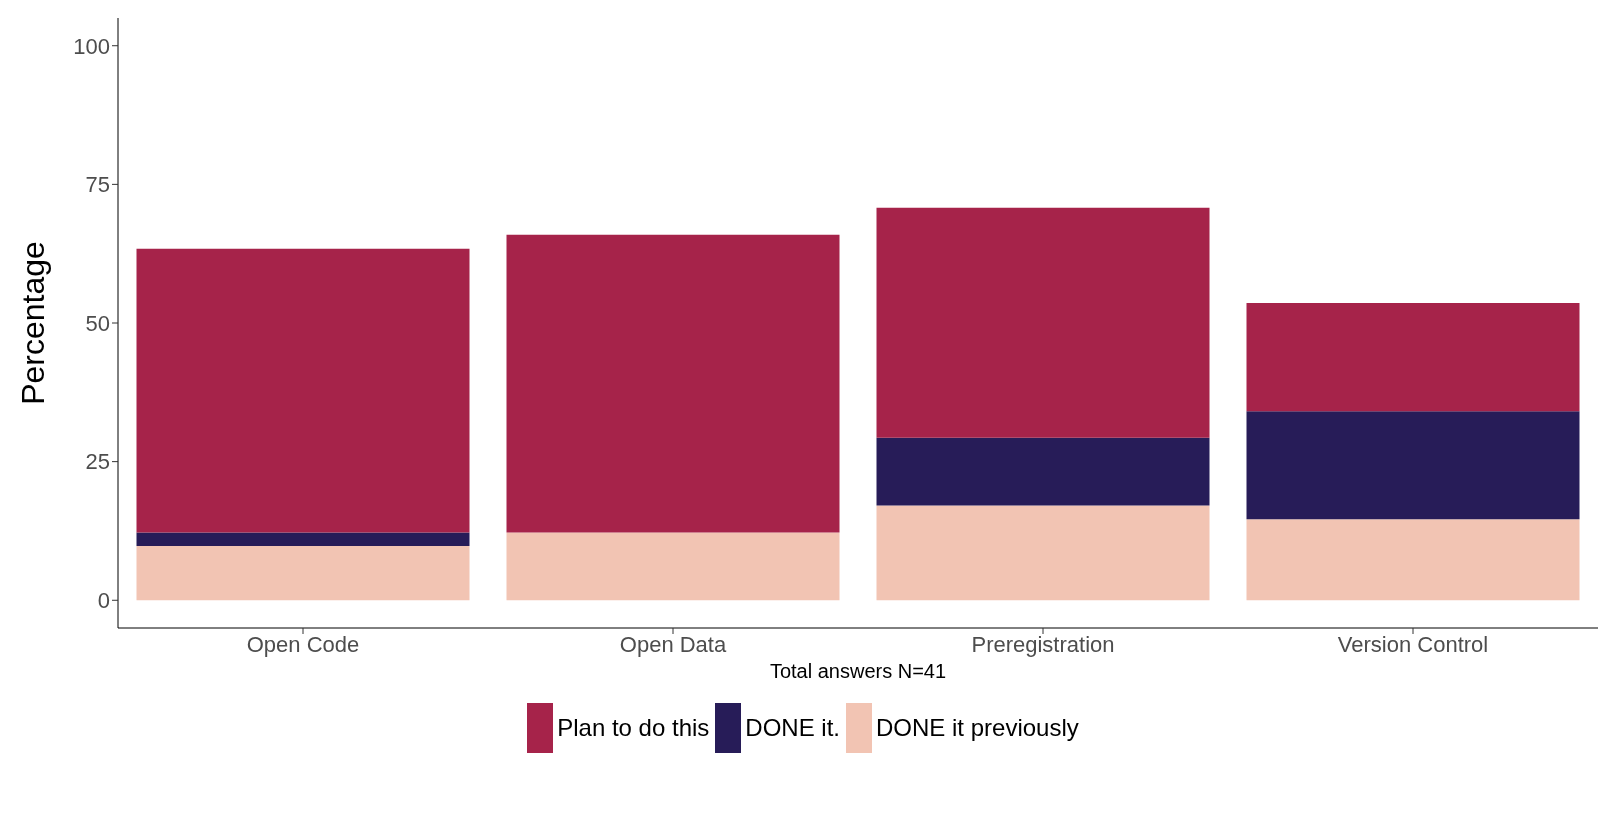  I want to click on x-tick-label: Version Control, so click(1413, 644).